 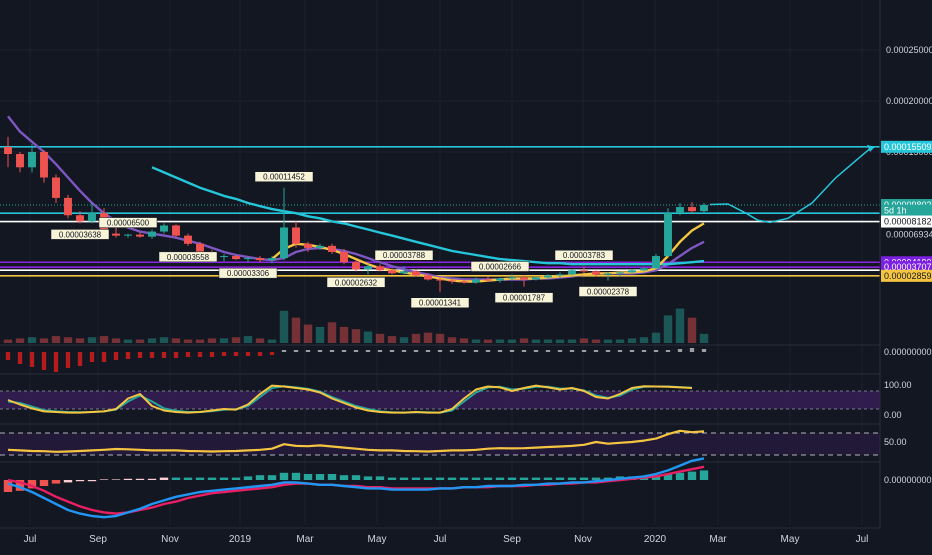 I want to click on price-axis-tick: 0.00006934, so click(x=909, y=234).